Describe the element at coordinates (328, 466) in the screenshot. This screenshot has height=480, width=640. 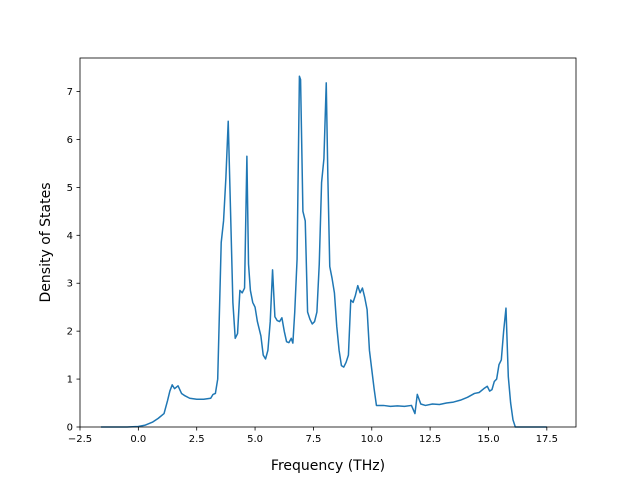
I see `x-axis-label: Frequency (THz)` at that location.